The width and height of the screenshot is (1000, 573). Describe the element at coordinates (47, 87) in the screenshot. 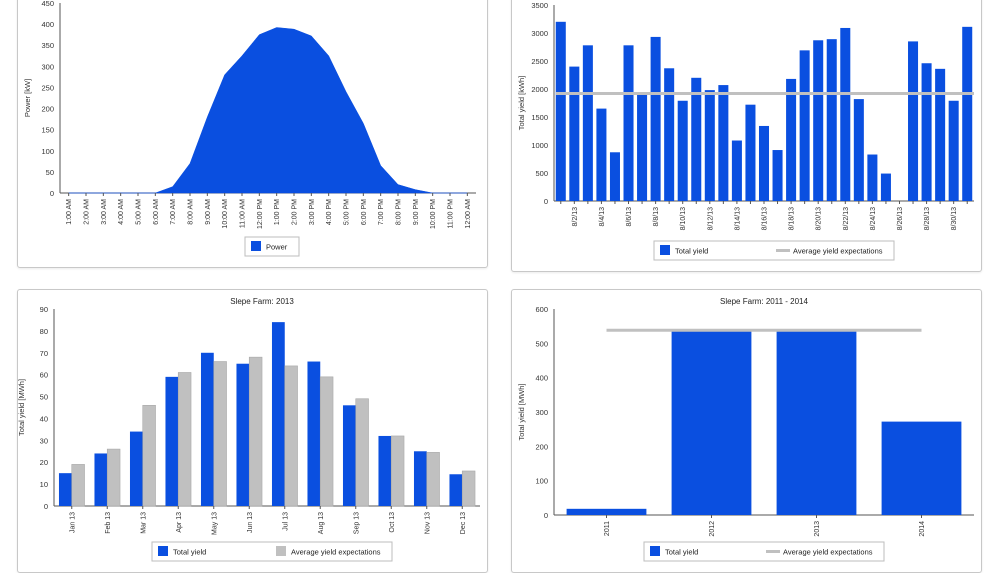

I see `y-tick-label: 250` at that location.